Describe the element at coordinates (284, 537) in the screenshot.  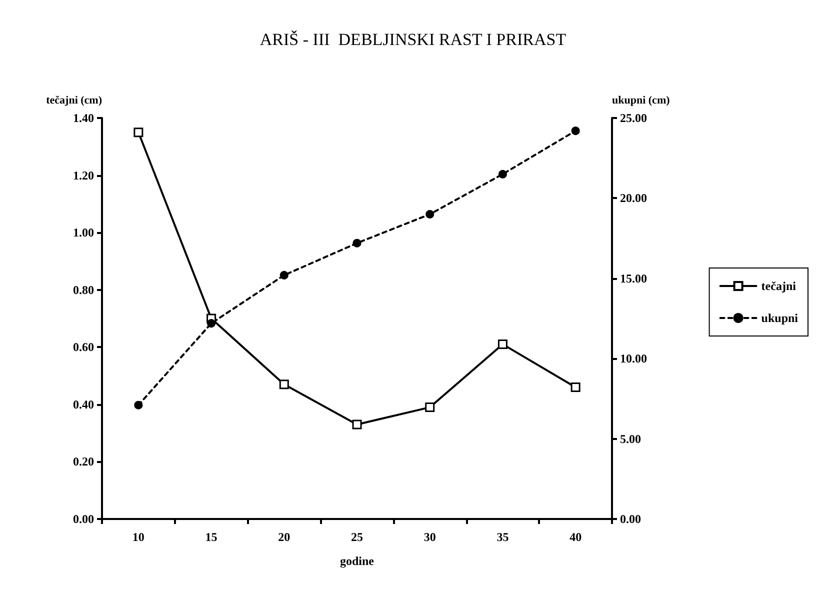
I see `x-tick-label: 20` at that location.